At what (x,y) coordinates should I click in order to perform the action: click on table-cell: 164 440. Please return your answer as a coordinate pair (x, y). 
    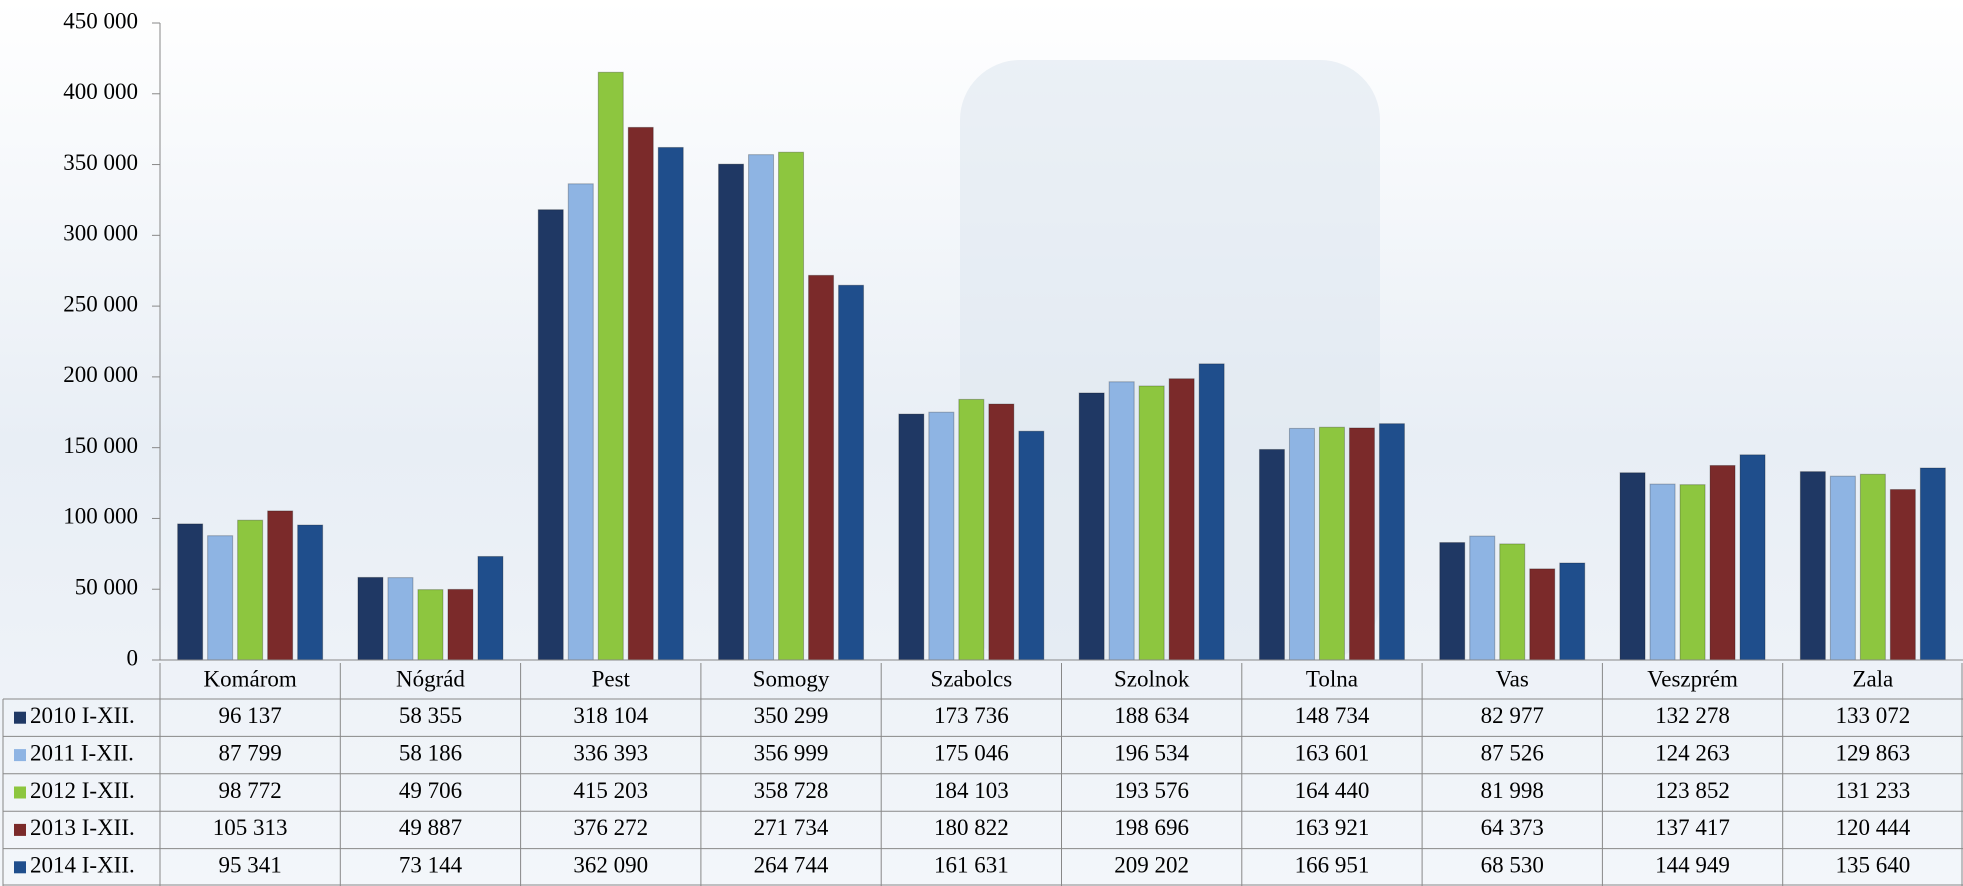
    Looking at the image, I should click on (1332, 790).